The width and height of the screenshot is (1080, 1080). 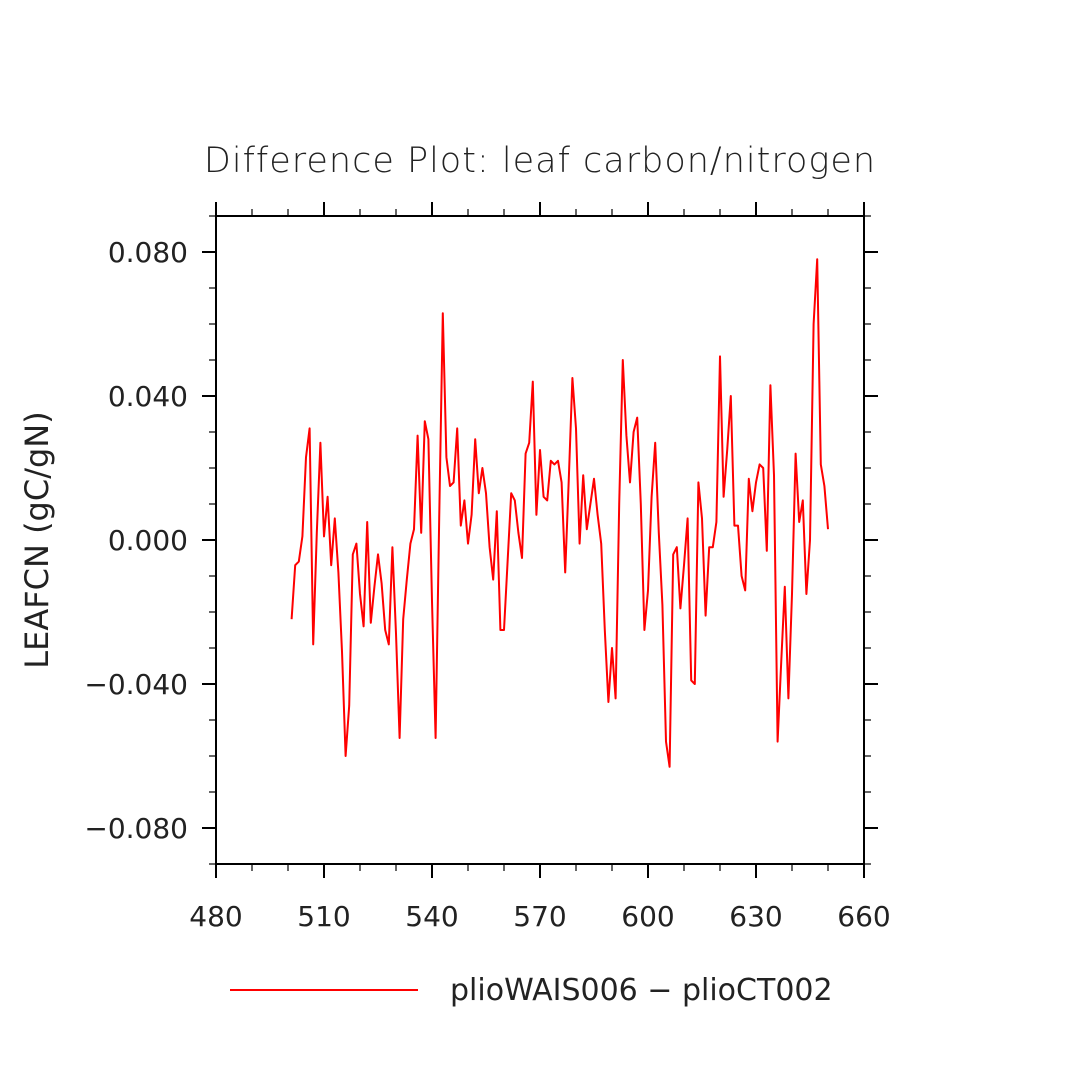 What do you see at coordinates (37, 539) in the screenshot?
I see `y-axis-label: LEAFCN (gC/gN)` at bounding box center [37, 539].